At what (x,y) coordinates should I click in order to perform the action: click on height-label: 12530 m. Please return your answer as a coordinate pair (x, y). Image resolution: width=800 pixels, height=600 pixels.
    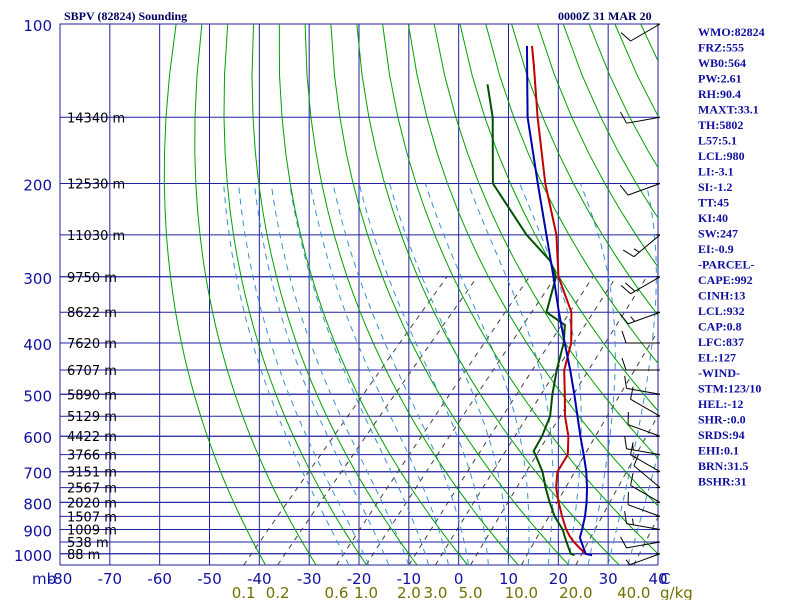
    Looking at the image, I should click on (96, 184).